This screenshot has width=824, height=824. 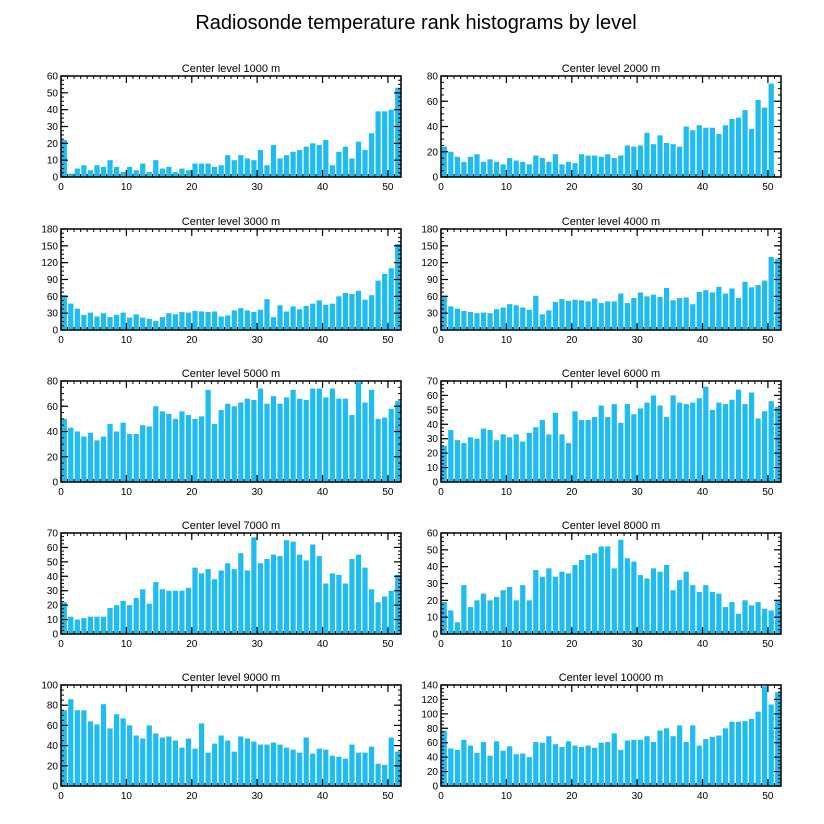 I want to click on x-tick-label: 50, so click(x=768, y=796).